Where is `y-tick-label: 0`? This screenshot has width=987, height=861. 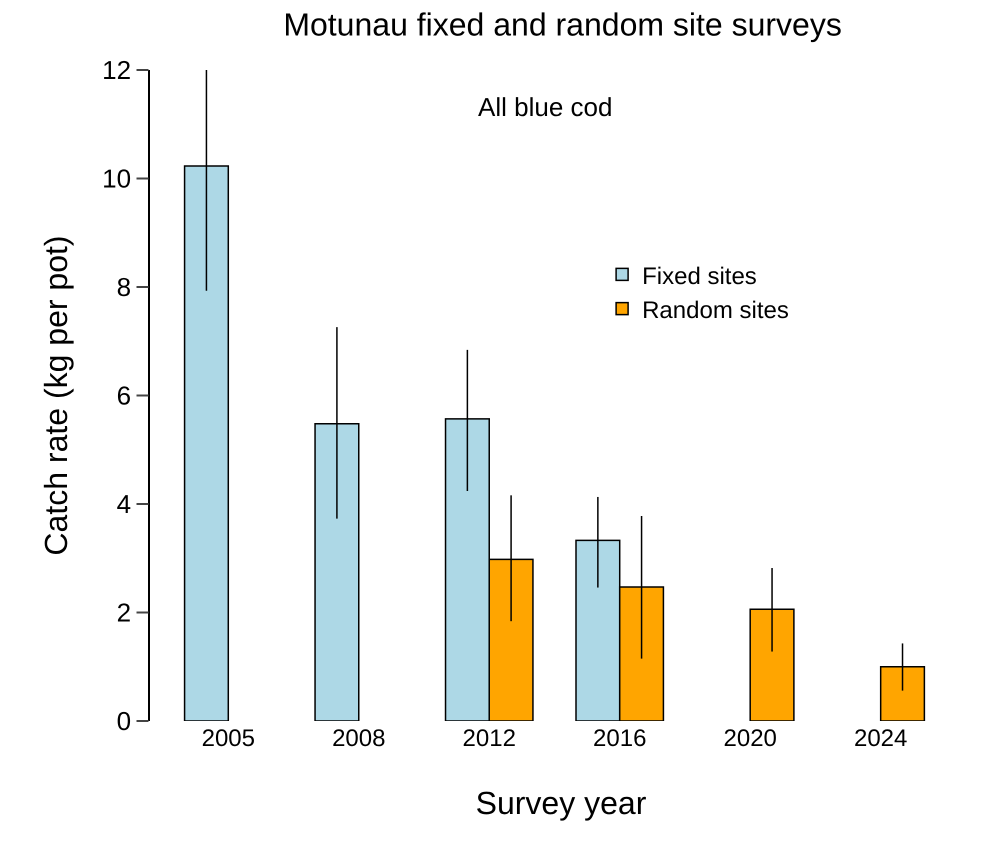 y-tick-label: 0 is located at coordinates (124, 721).